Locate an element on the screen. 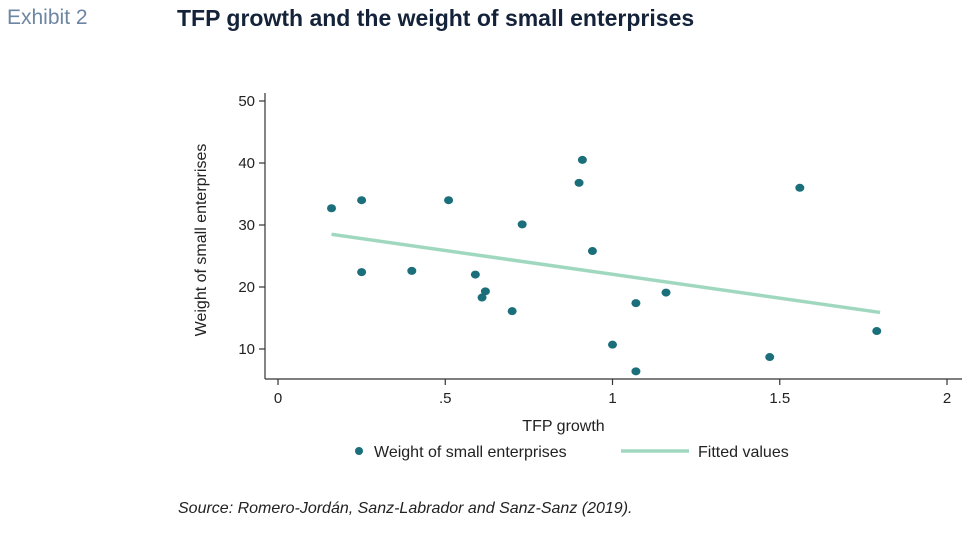 This screenshot has height=535, width=969. x-tick-label: 2 is located at coordinates (947, 398).